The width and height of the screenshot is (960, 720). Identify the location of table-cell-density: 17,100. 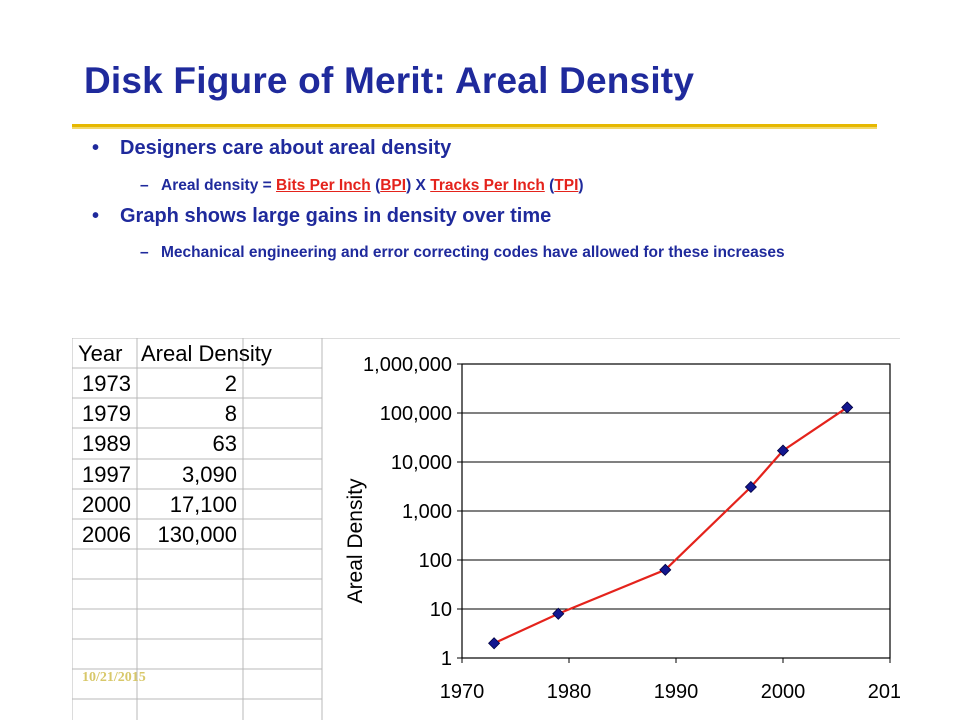
(203, 504).